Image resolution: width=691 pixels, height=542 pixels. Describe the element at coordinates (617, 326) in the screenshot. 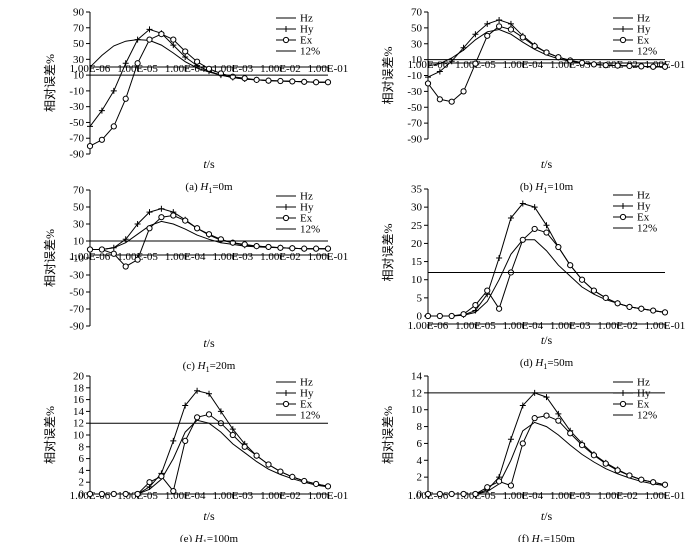

I see `x-tick-label: 1.00E-02` at that location.